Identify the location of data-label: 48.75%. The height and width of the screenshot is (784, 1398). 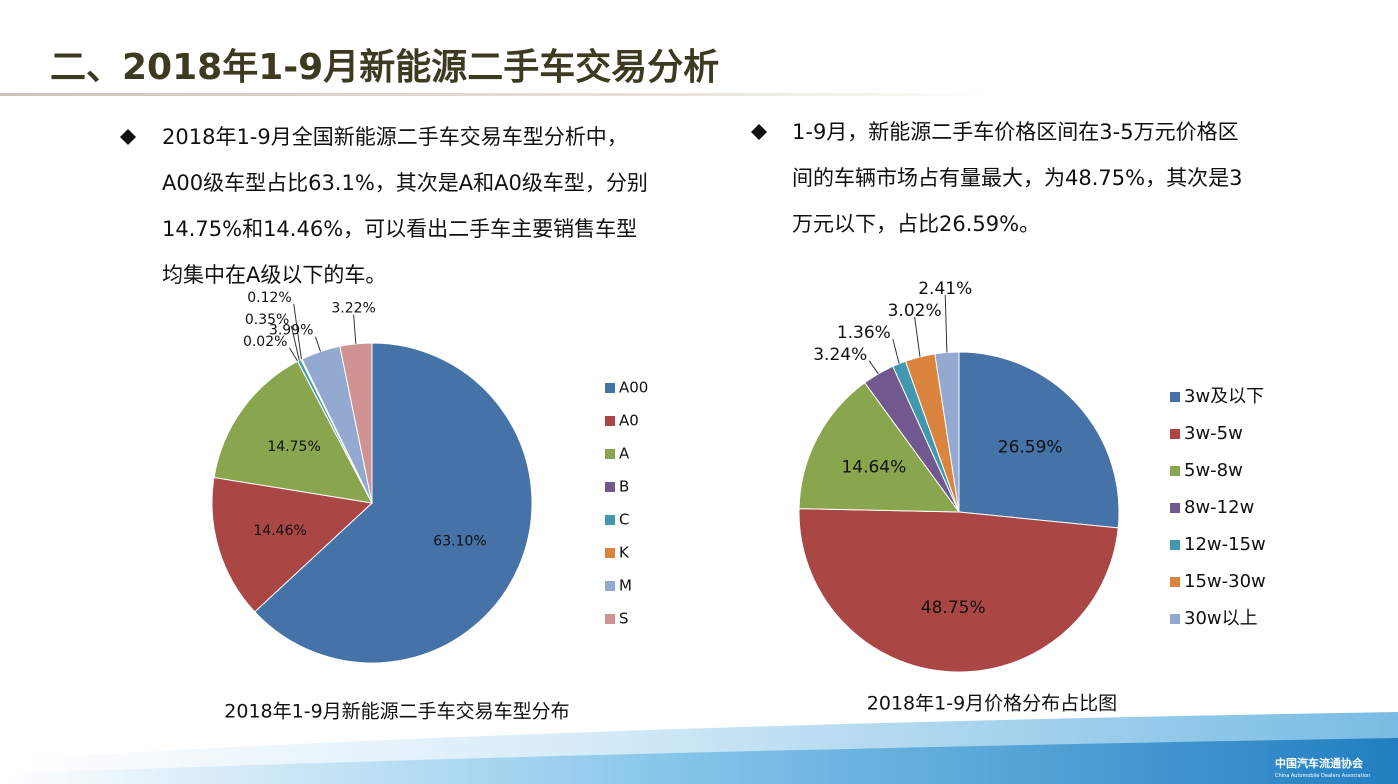
(953, 608).